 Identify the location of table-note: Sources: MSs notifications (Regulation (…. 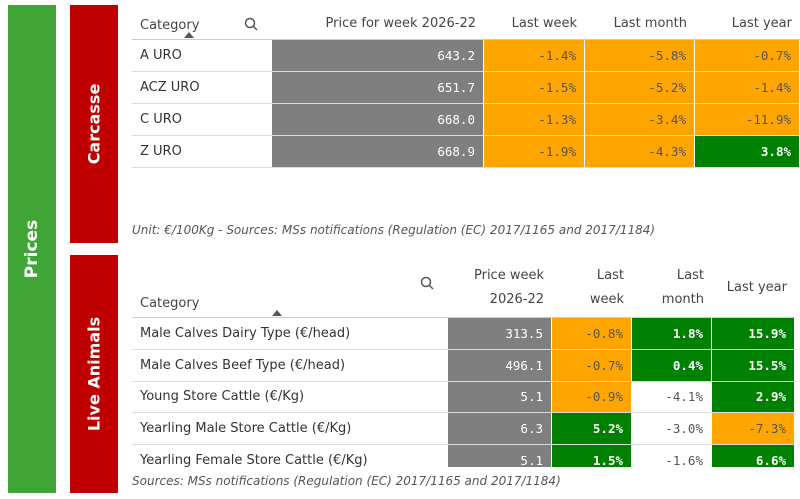
(346, 481).